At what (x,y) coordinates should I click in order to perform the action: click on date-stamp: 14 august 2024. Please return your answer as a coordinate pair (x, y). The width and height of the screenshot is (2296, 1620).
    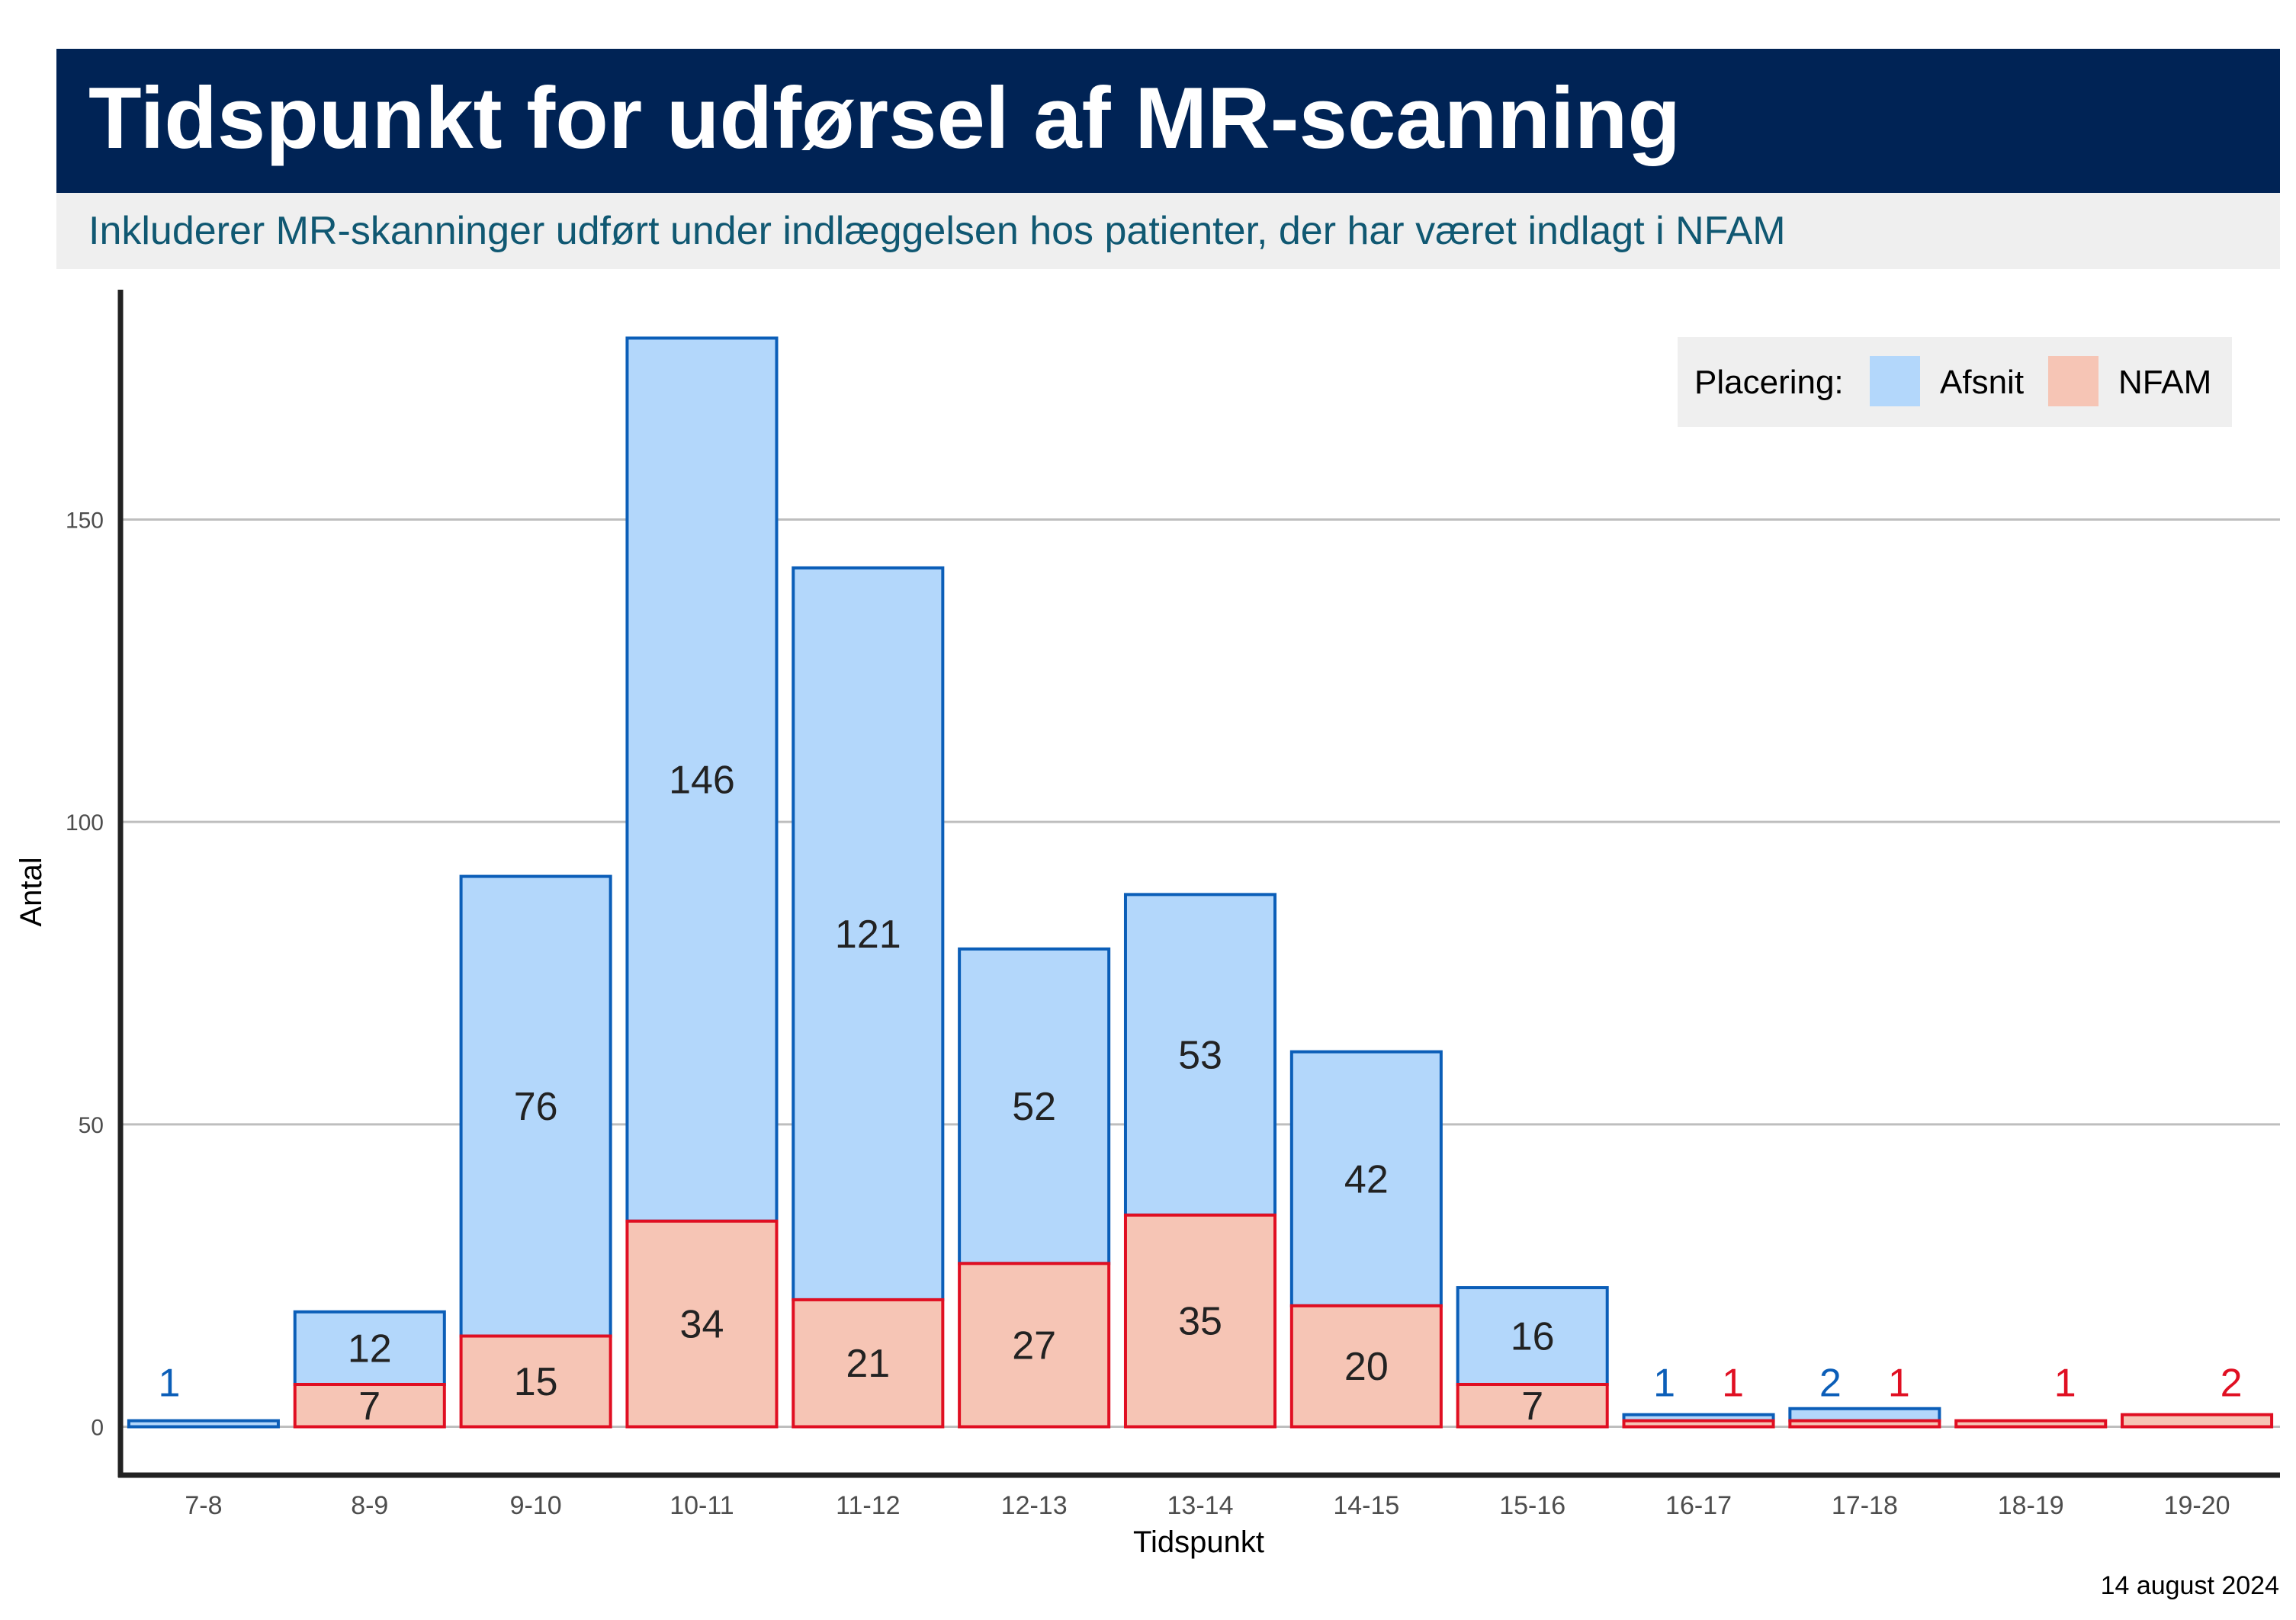
    Looking at the image, I should click on (2189, 1585).